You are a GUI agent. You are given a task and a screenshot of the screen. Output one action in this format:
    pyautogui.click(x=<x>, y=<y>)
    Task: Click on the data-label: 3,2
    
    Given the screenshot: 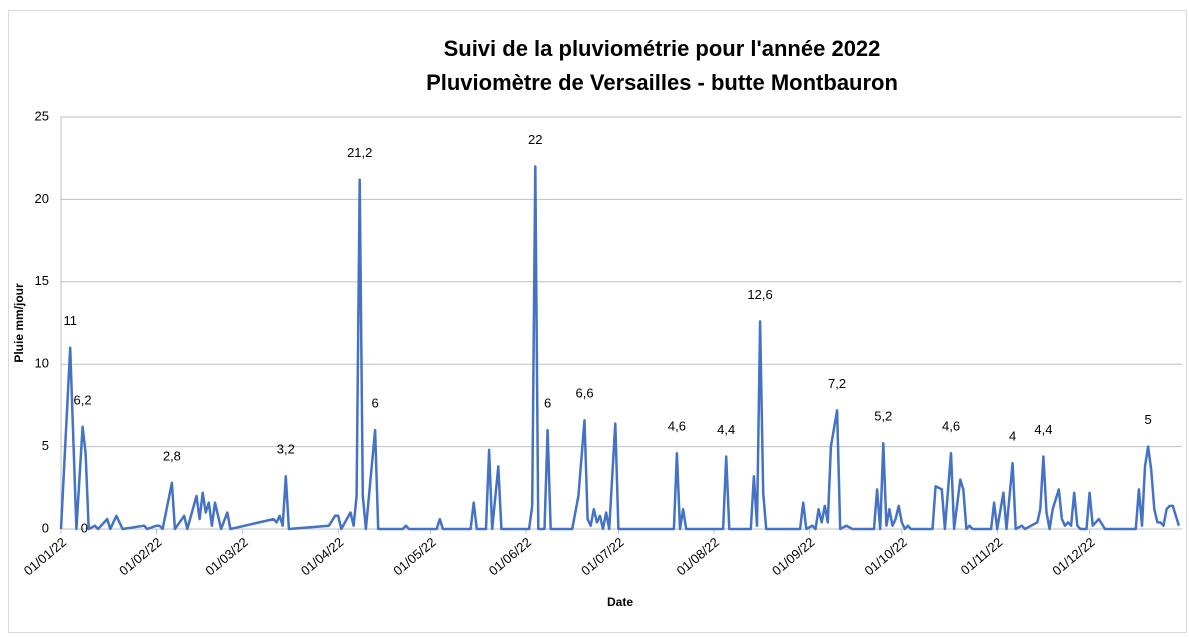 What is the action you would take?
    pyautogui.click(x=286, y=449)
    